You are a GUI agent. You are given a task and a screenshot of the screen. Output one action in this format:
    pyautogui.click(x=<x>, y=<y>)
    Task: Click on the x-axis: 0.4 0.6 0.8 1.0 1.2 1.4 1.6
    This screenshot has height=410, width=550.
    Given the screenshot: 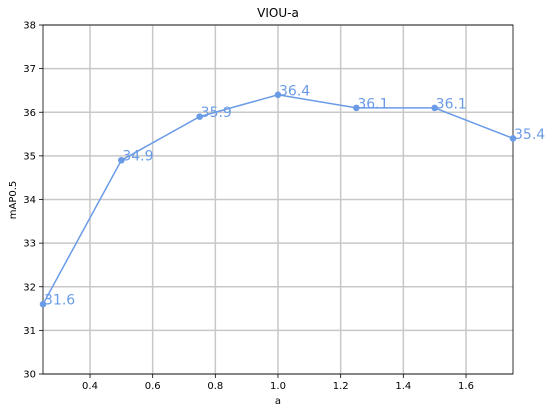 What is the action you would take?
    pyautogui.click(x=278, y=383)
    